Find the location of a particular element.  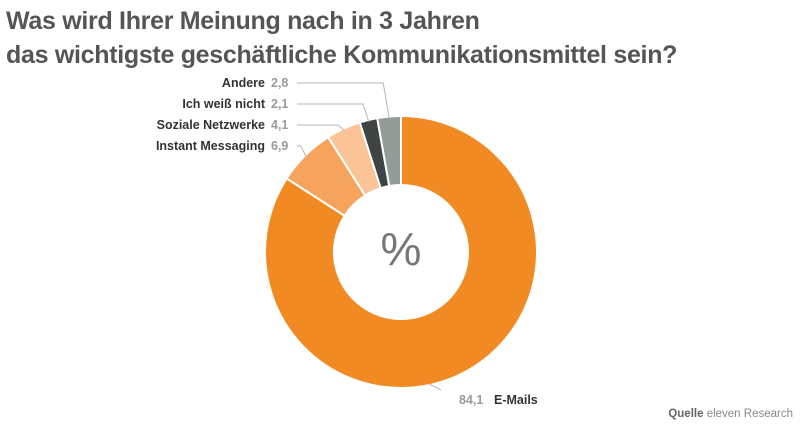

chart-title-line-1: Was wird Ihrer Meinung nach in 3 Jahren is located at coordinates (243, 21).